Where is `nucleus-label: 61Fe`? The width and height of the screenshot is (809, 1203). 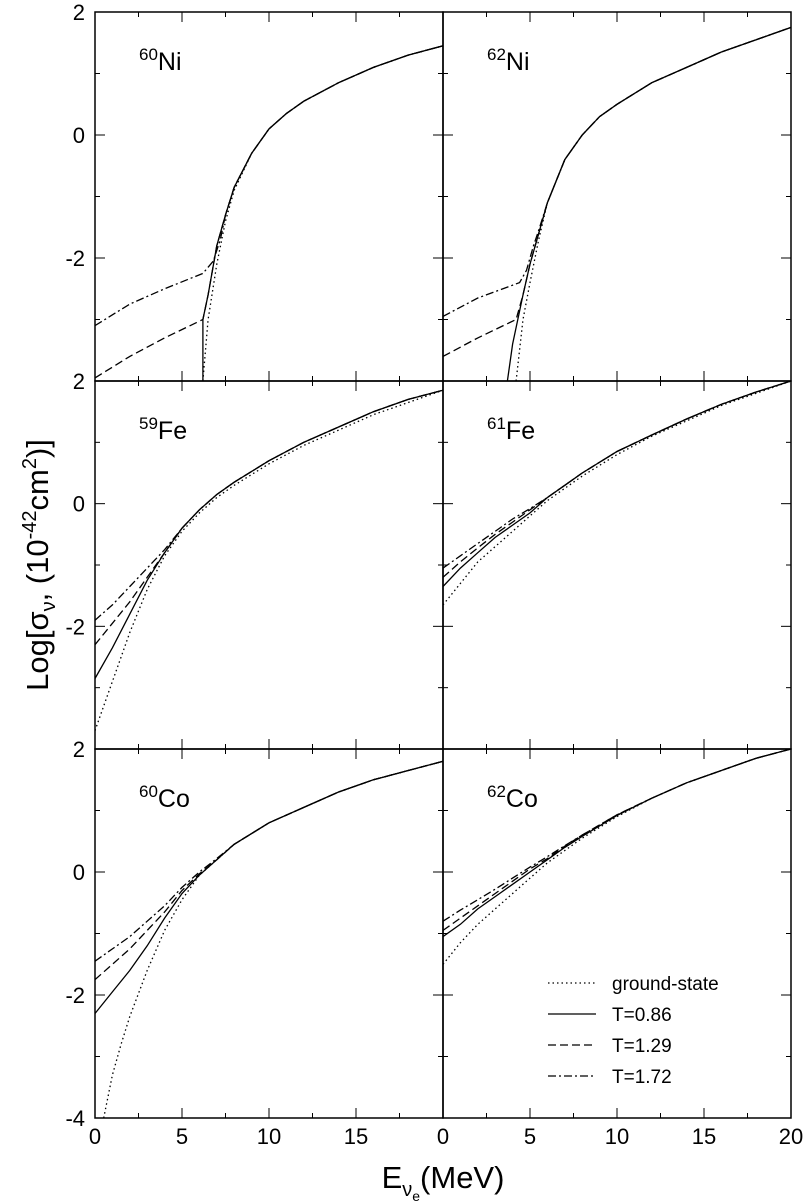
nucleus-label: 61Fe is located at coordinates (511, 429).